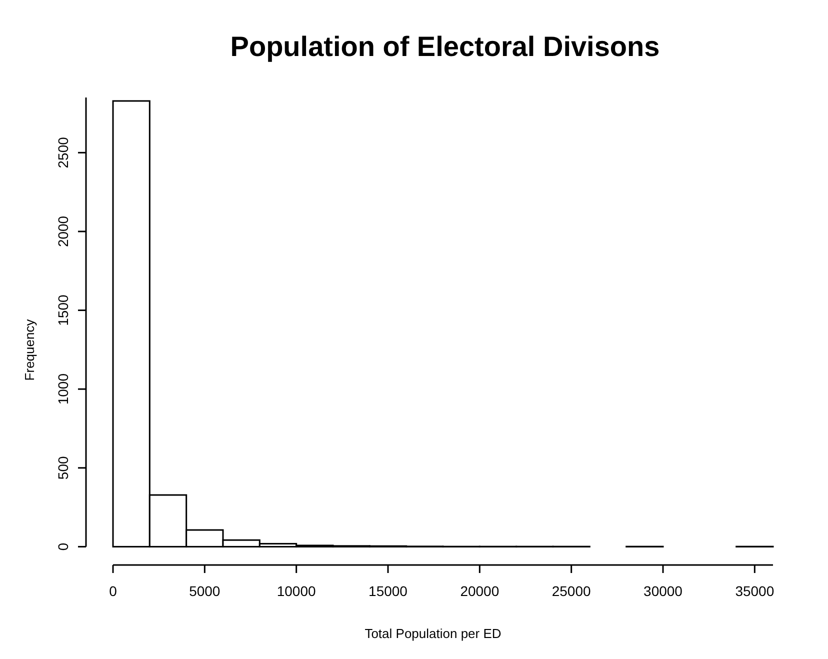  I want to click on x-tick-label: 20000, so click(480, 591).